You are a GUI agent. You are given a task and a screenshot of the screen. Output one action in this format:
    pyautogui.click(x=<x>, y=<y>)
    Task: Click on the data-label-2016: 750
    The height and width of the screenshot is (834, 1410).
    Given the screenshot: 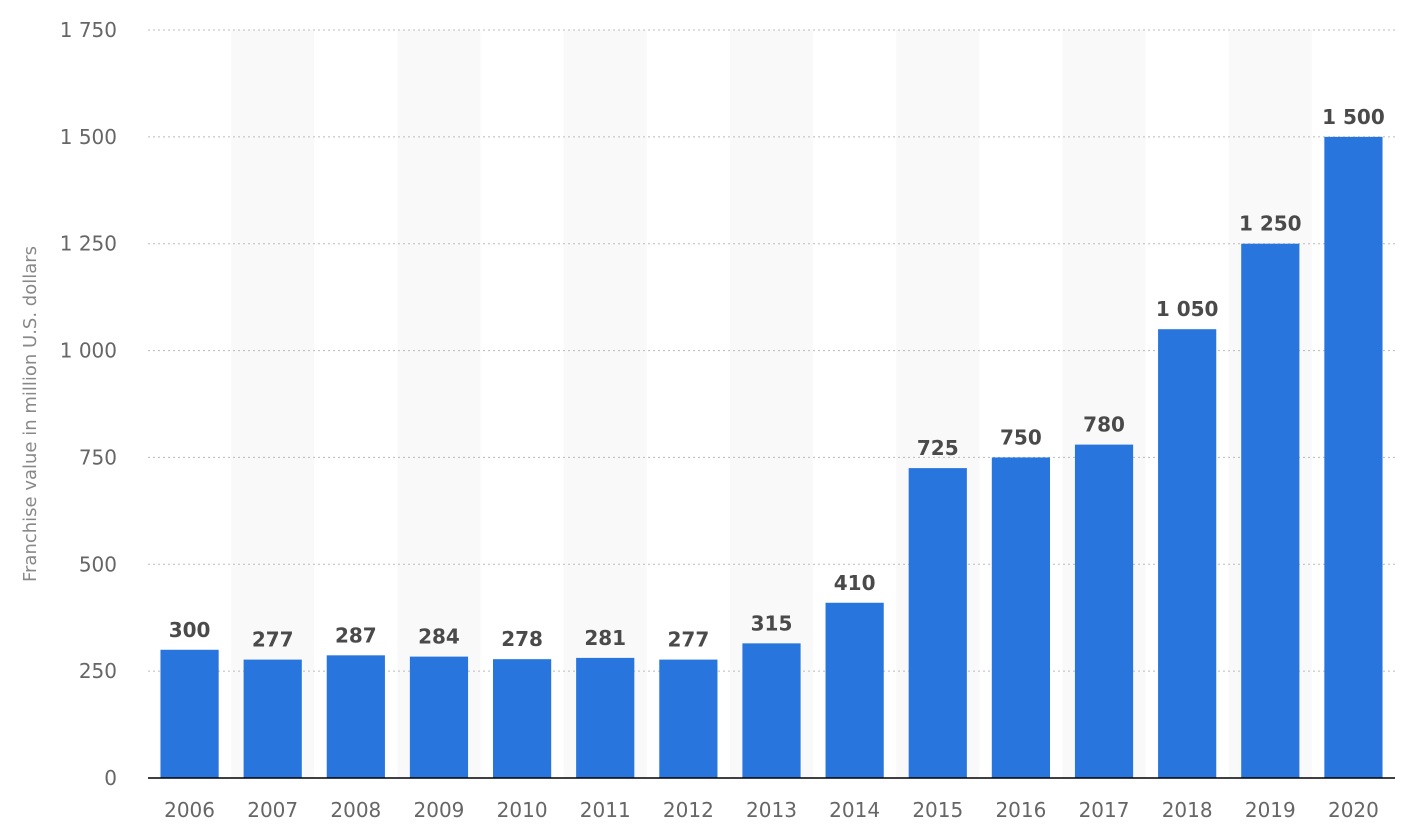 What is the action you would take?
    pyautogui.click(x=1021, y=437)
    